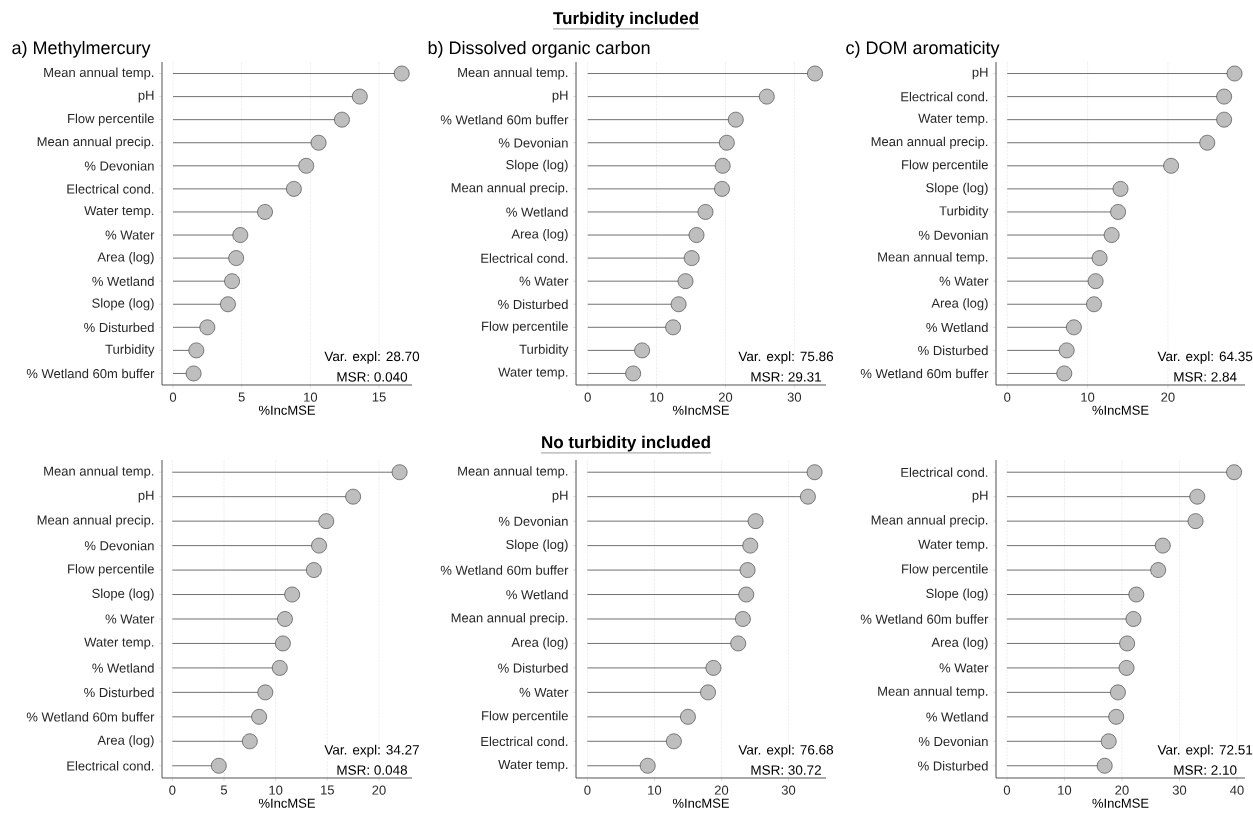  Describe the element at coordinates (1237, 790) in the screenshot. I see `x-tick-label: 40` at that location.